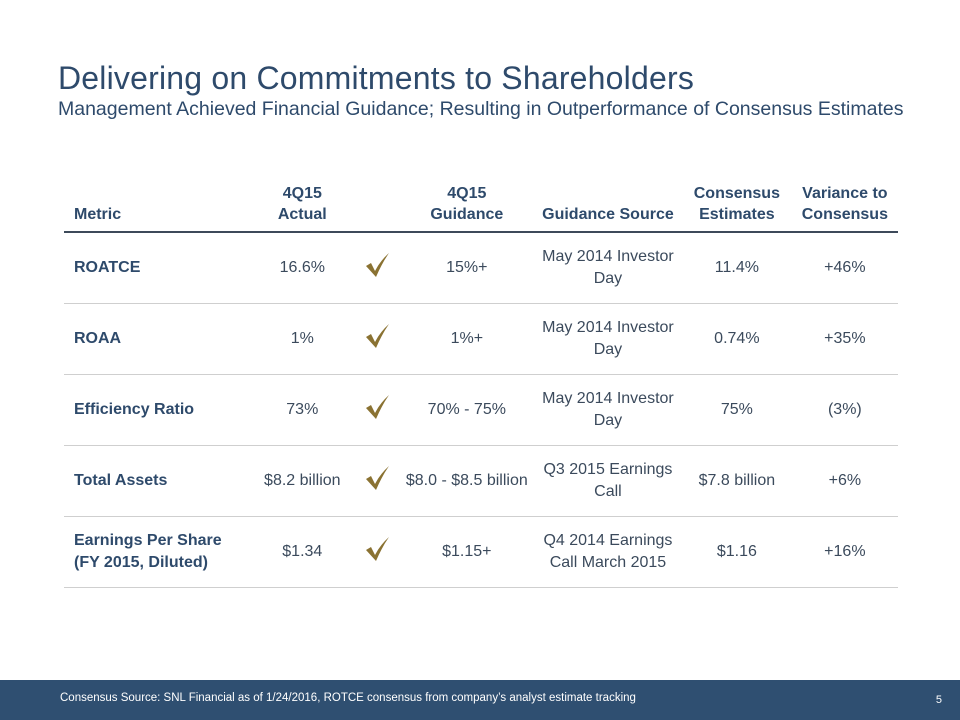 The width and height of the screenshot is (960, 720). I want to click on header-guidance-line2: Guidance, so click(467, 214).